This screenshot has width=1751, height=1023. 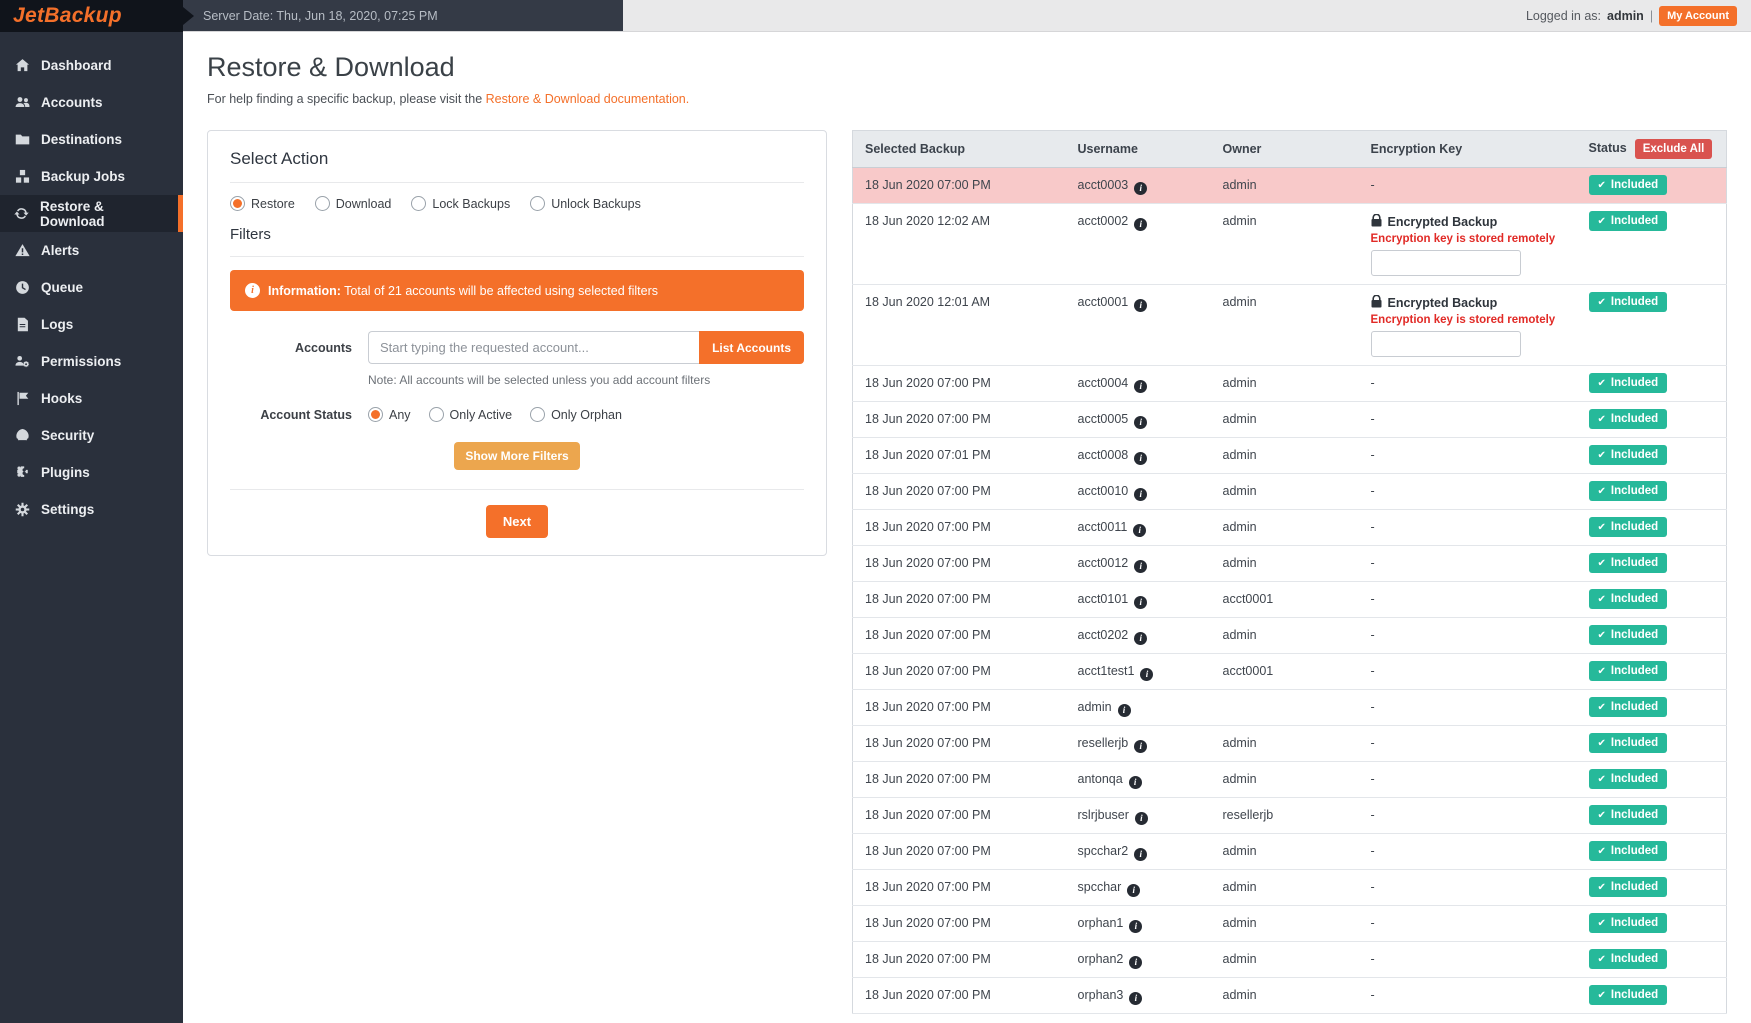 What do you see at coordinates (91, 435) in the screenshot?
I see `sidebar-item-security: Security` at bounding box center [91, 435].